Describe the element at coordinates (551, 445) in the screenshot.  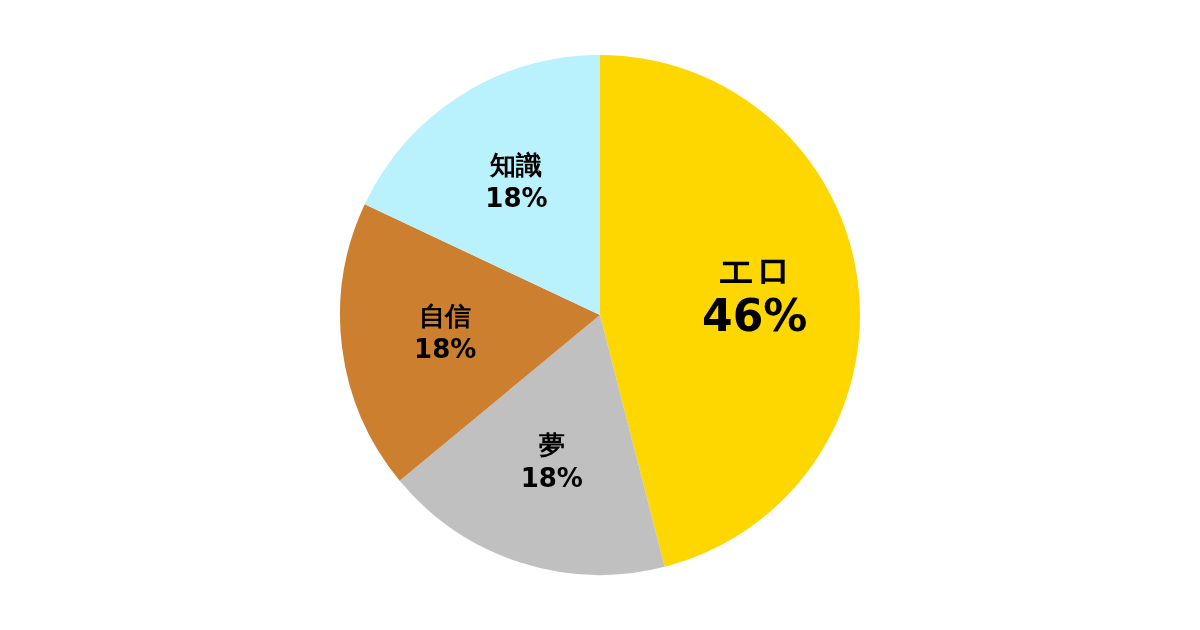
I see `slice-label: 夢` at that location.